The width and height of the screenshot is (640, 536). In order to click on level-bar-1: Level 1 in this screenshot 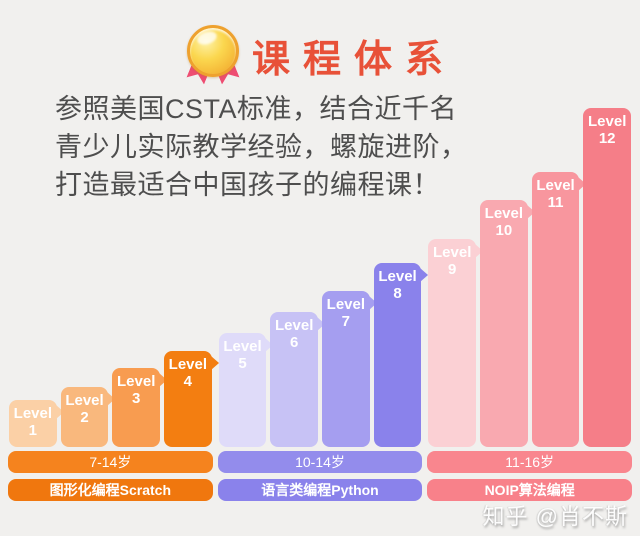, I will do `click(36, 423)`.